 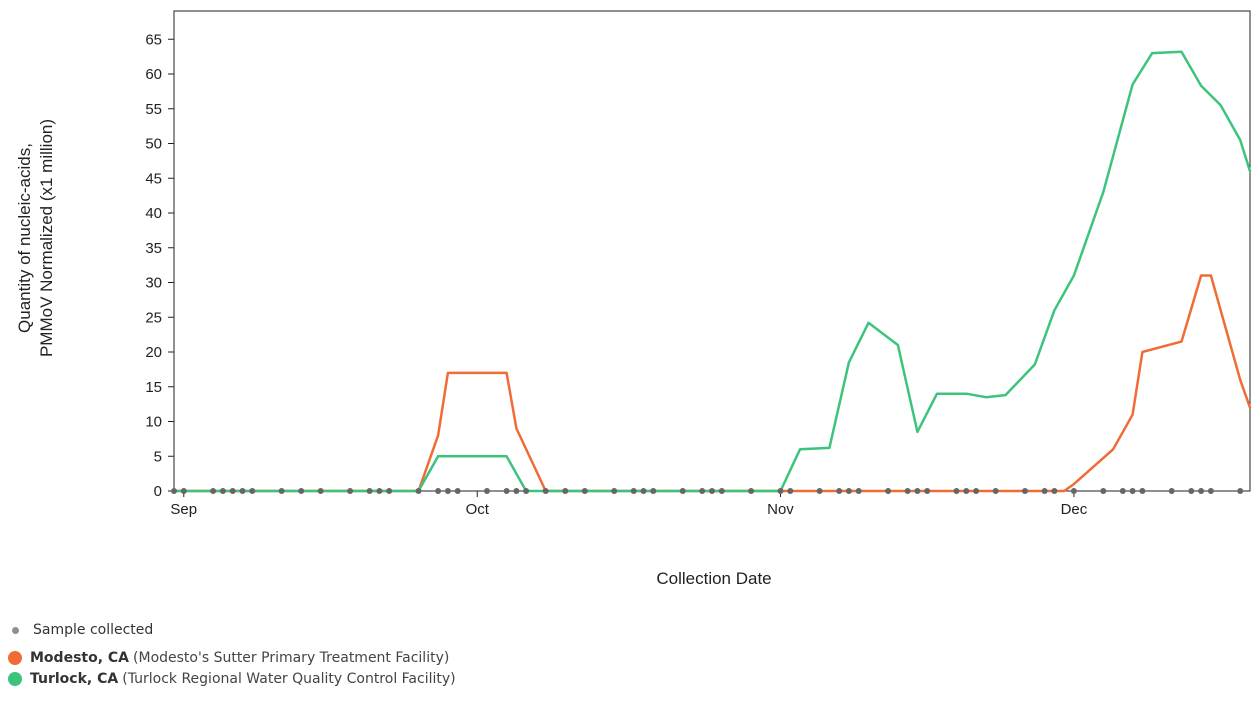 What do you see at coordinates (153, 283) in the screenshot?
I see `y-tick-label: 30` at bounding box center [153, 283].